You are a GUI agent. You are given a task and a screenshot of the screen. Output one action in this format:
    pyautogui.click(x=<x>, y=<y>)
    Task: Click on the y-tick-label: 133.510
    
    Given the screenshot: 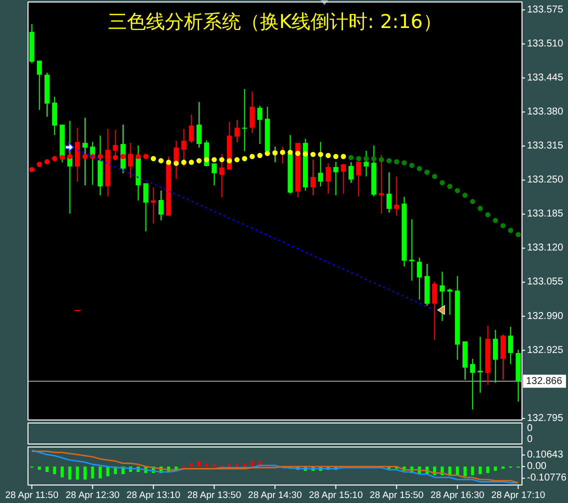 What is the action you would take?
    pyautogui.click(x=545, y=44)
    